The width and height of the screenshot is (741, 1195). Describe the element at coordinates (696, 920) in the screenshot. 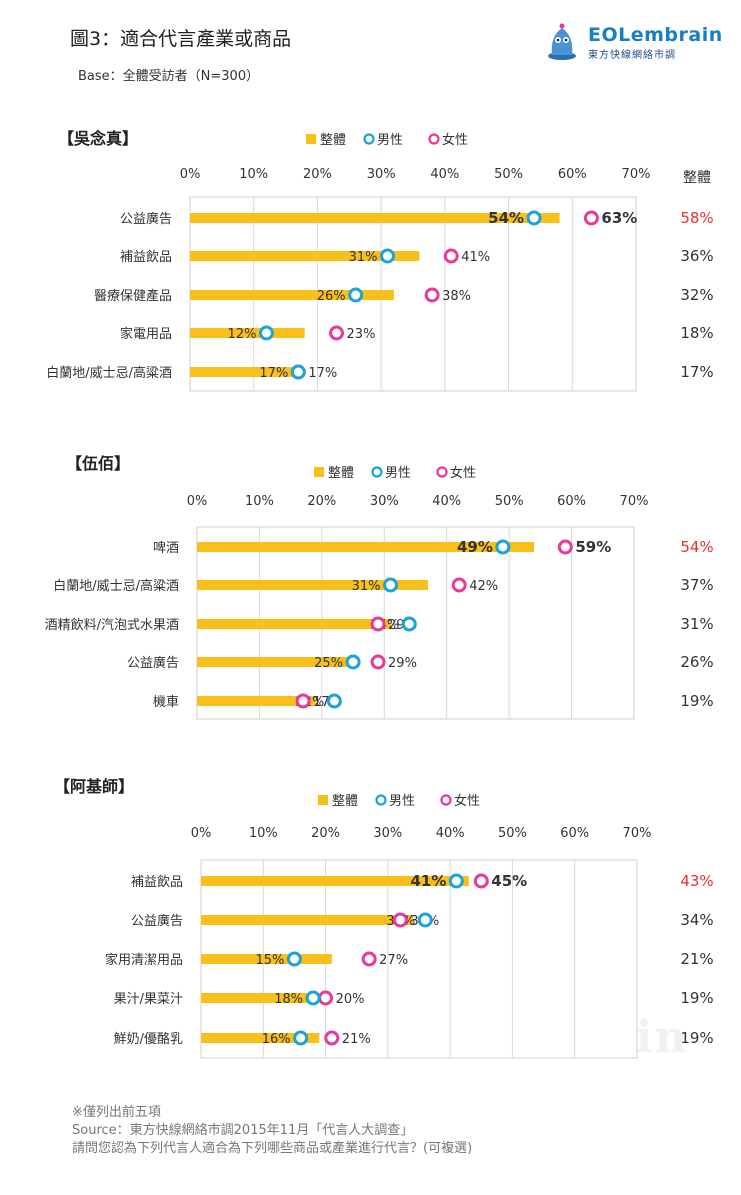

I see `total-value-label: 34%` at that location.